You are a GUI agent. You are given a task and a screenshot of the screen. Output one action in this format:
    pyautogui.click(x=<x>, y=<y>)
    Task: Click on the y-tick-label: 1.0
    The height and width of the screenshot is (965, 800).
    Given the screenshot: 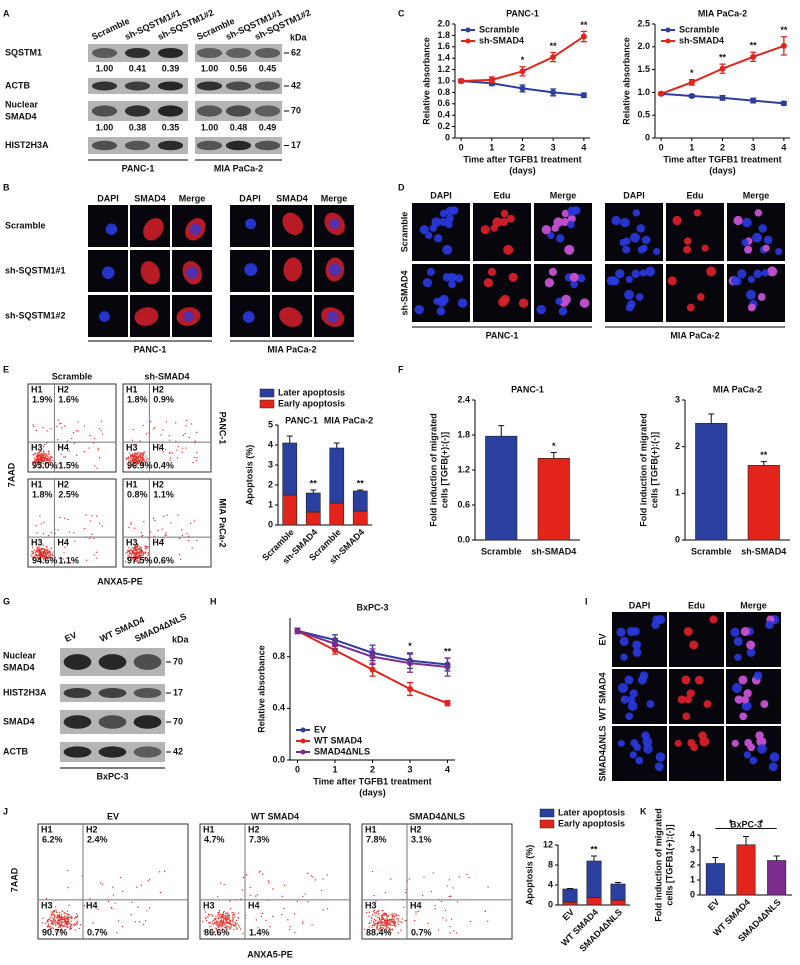 What is the action you would take?
    pyautogui.click(x=443, y=80)
    